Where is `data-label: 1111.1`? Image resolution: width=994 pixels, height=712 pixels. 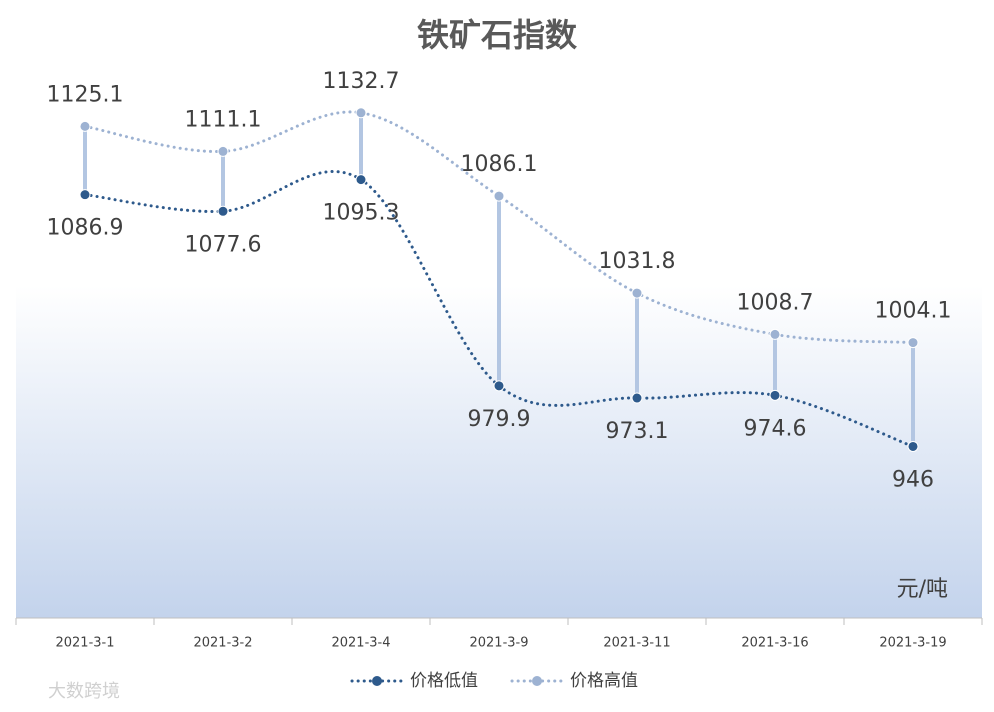
data-label: 1111.1 is located at coordinates (223, 119).